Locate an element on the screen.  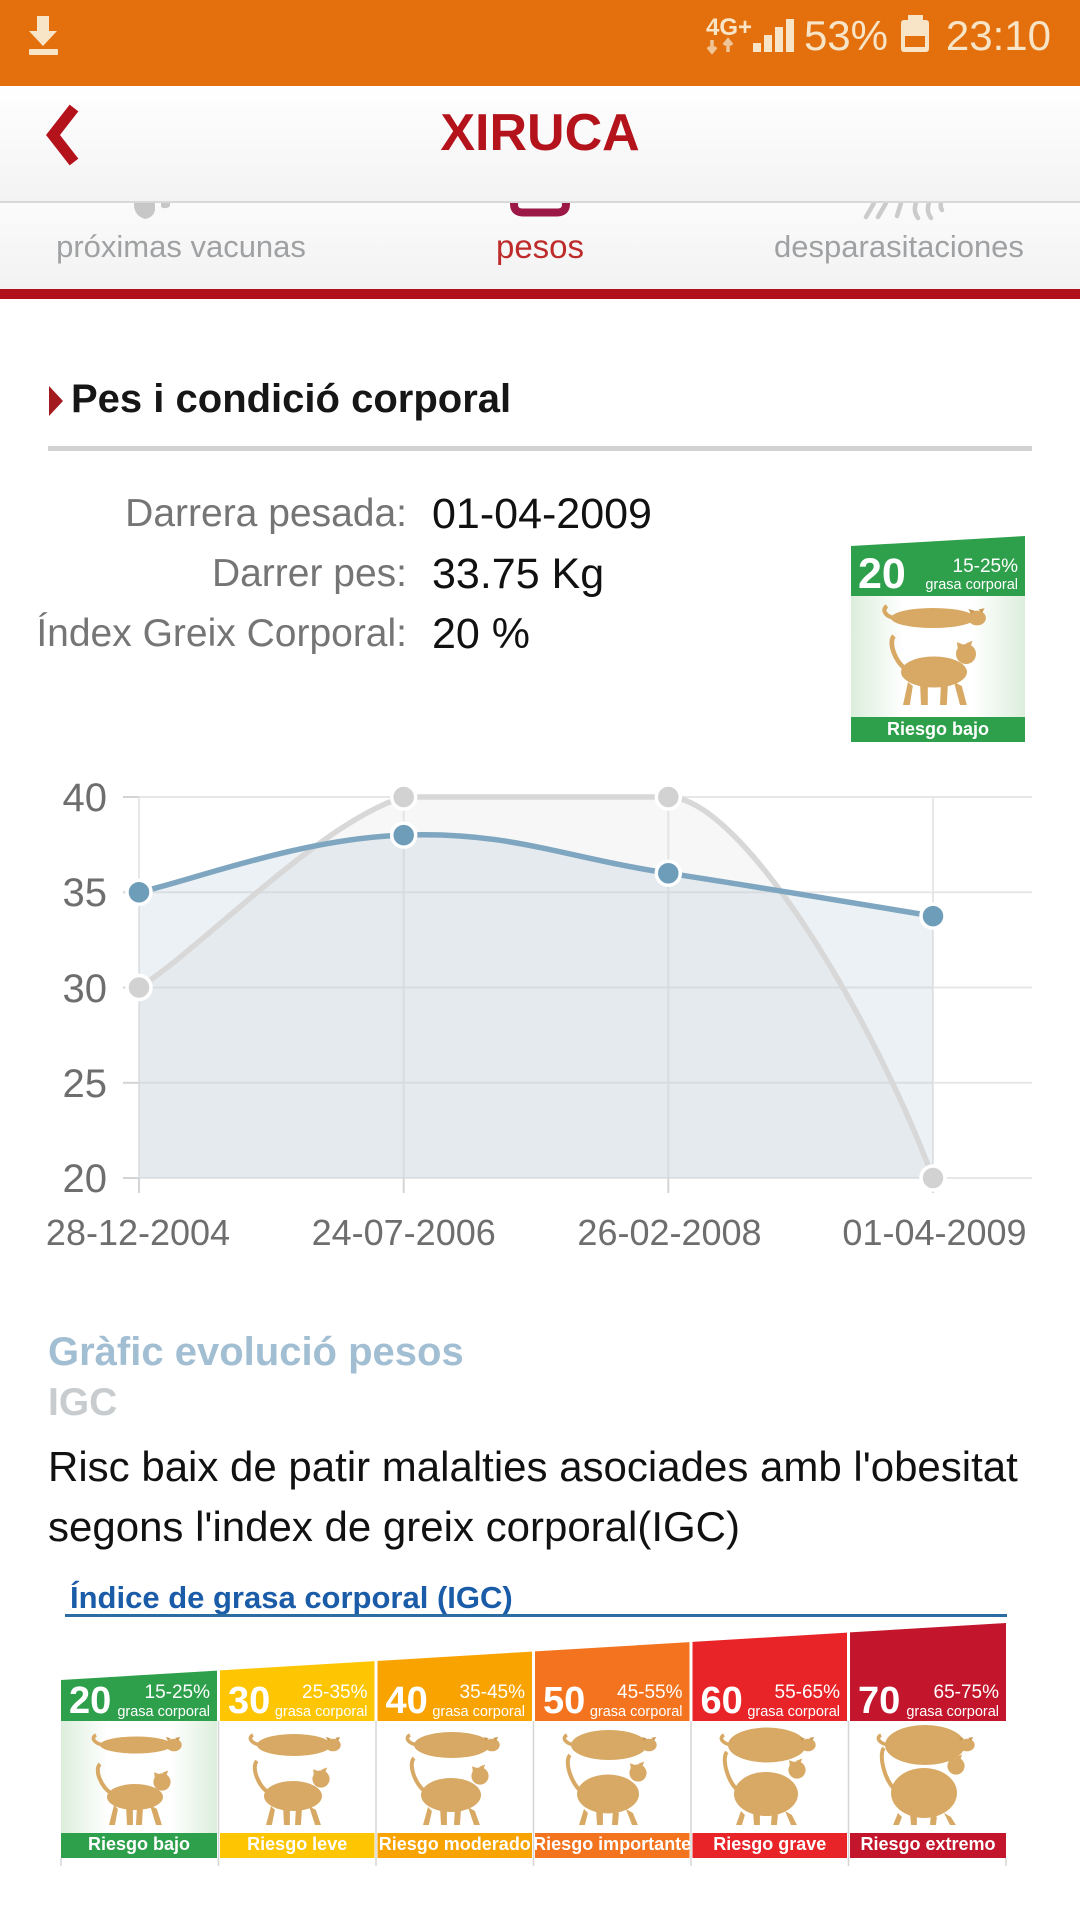
svg-text: 55-65% is located at coordinates (808, 1692).